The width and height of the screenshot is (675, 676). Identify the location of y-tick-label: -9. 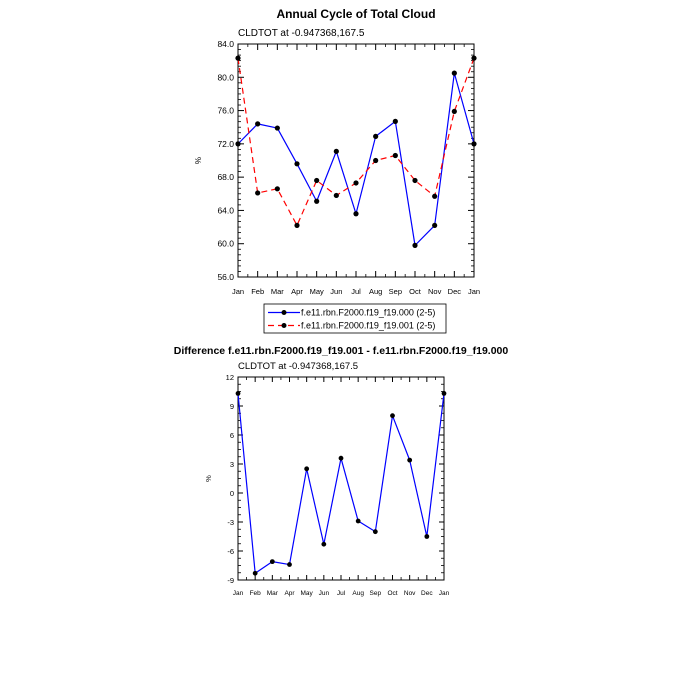
(230, 580).